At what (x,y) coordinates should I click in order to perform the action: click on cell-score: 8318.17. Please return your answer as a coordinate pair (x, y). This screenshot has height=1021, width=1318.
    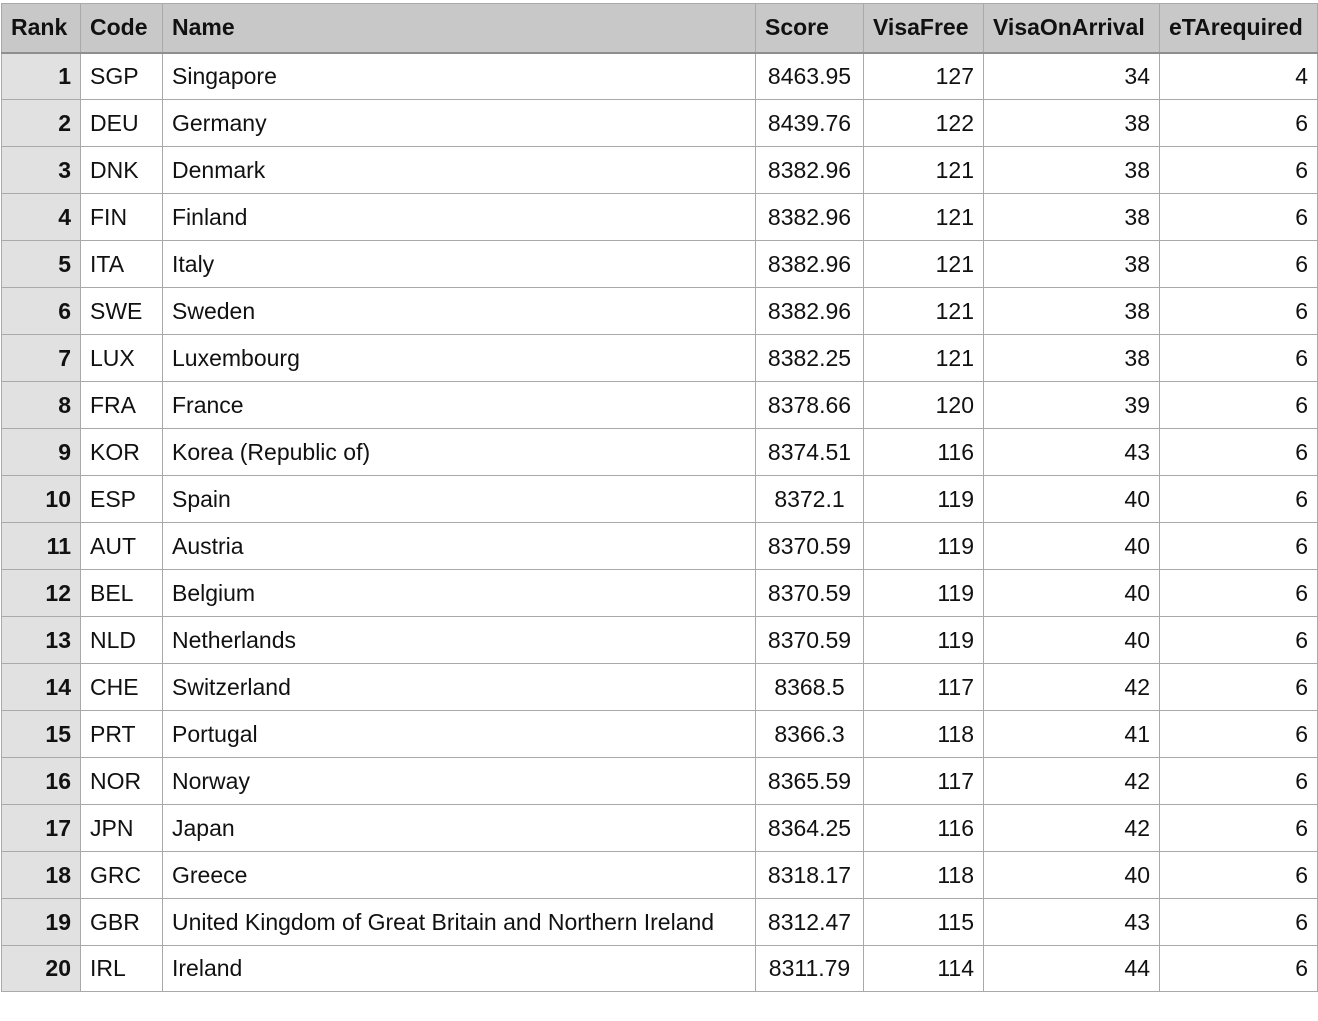
    Looking at the image, I should click on (809, 875).